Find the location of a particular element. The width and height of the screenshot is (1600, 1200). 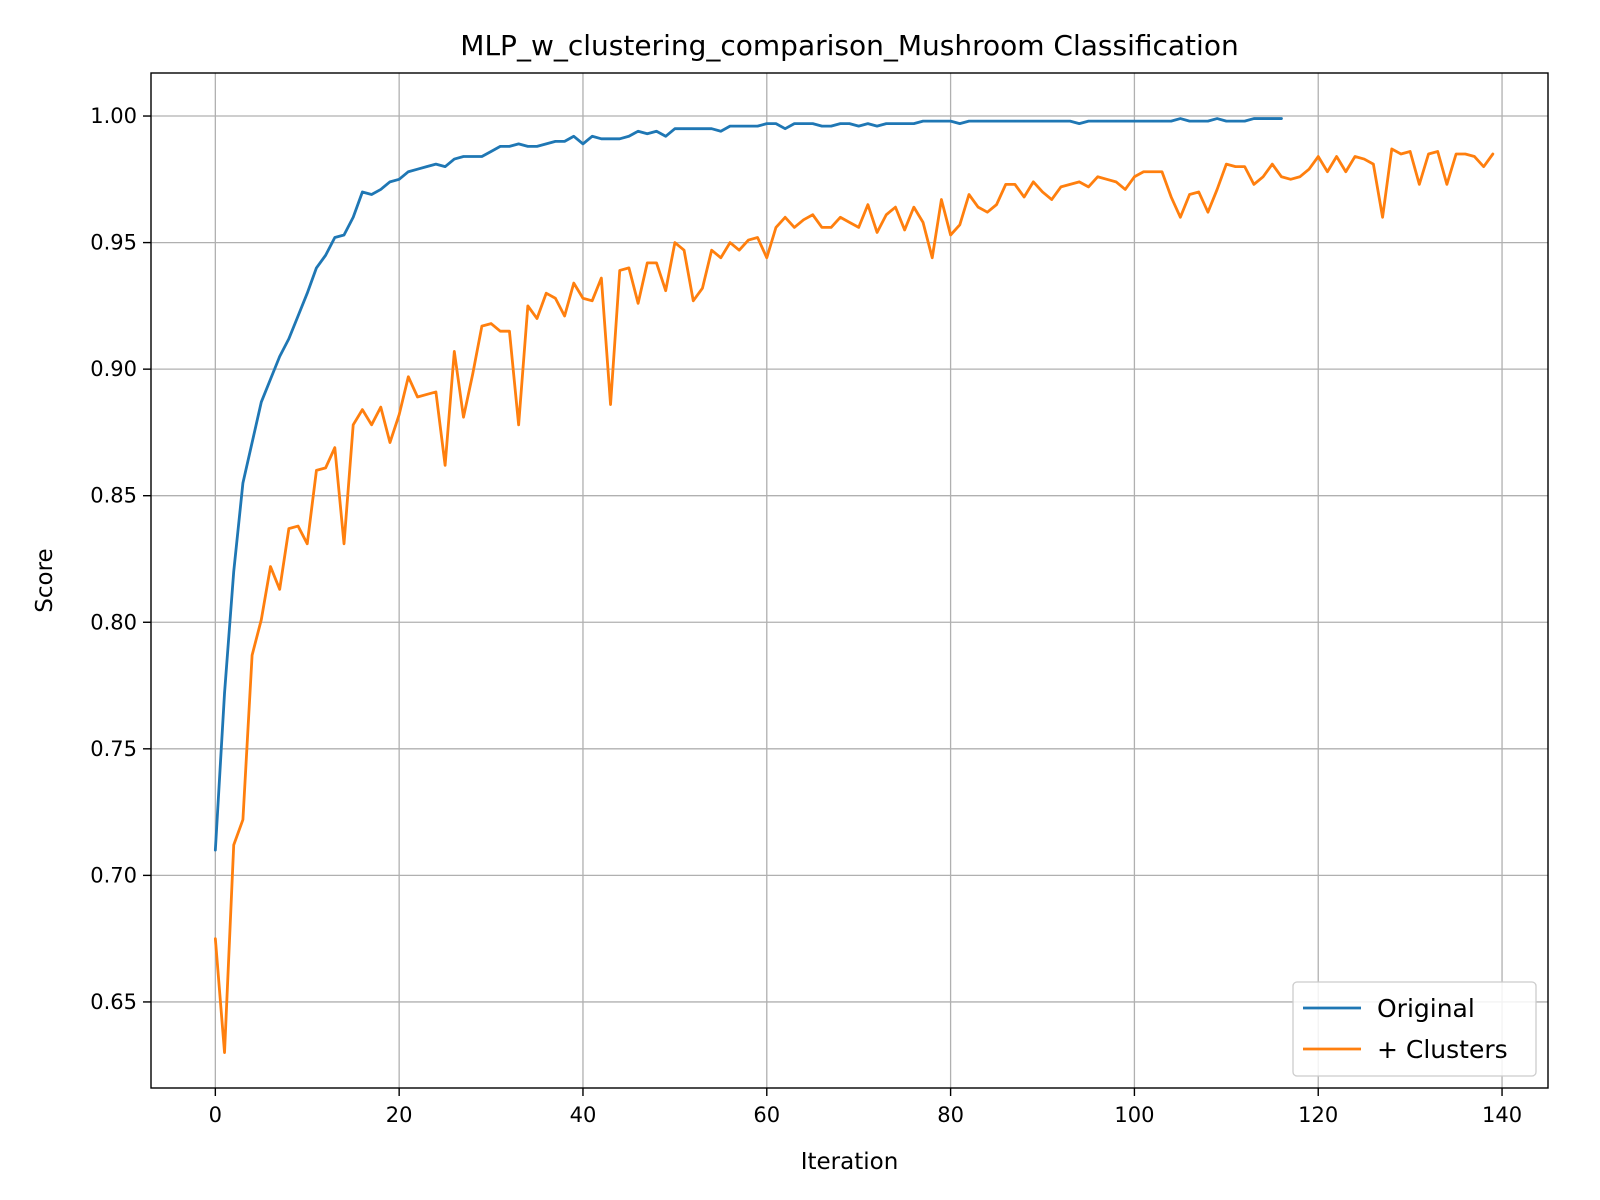

legend-label: + Clusters is located at coordinates (1442, 1049).